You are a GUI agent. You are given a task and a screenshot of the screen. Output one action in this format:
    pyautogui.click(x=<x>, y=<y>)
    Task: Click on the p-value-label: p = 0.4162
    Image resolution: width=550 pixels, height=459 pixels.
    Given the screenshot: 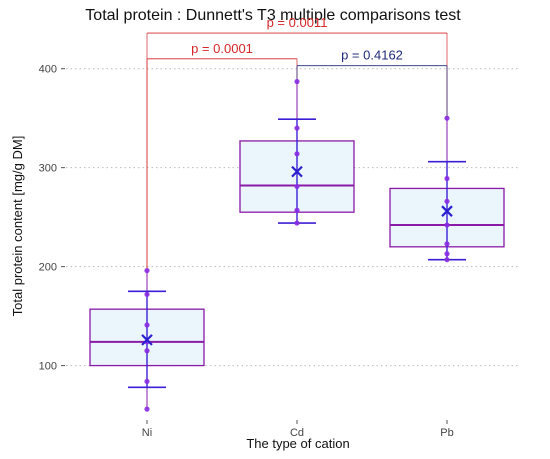 What is the action you would take?
    pyautogui.click(x=372, y=55)
    